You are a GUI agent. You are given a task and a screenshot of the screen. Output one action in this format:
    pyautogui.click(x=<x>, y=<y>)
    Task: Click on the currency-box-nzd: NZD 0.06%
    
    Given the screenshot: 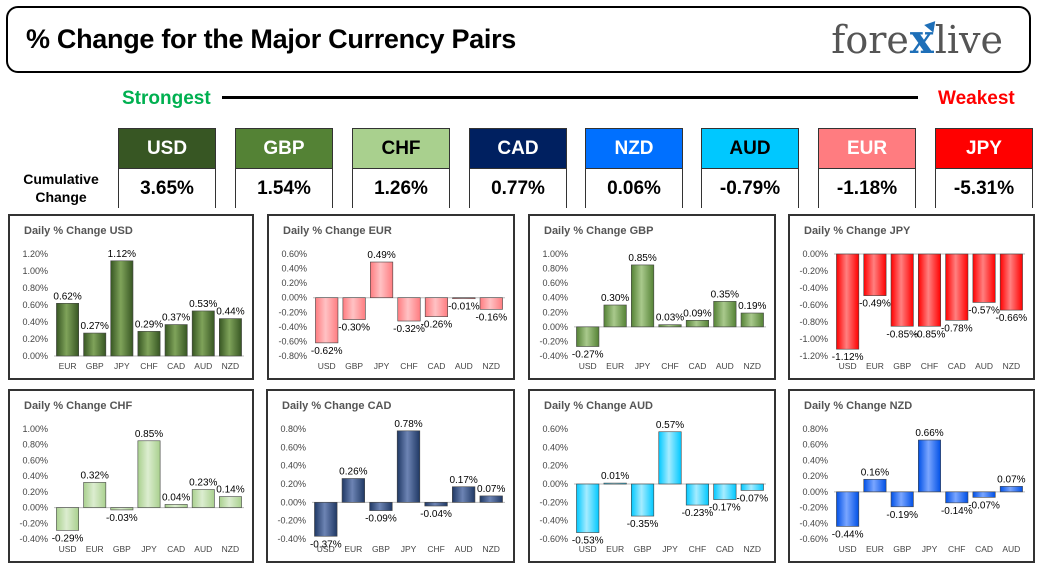 What is the action you would take?
    pyautogui.click(x=634, y=168)
    